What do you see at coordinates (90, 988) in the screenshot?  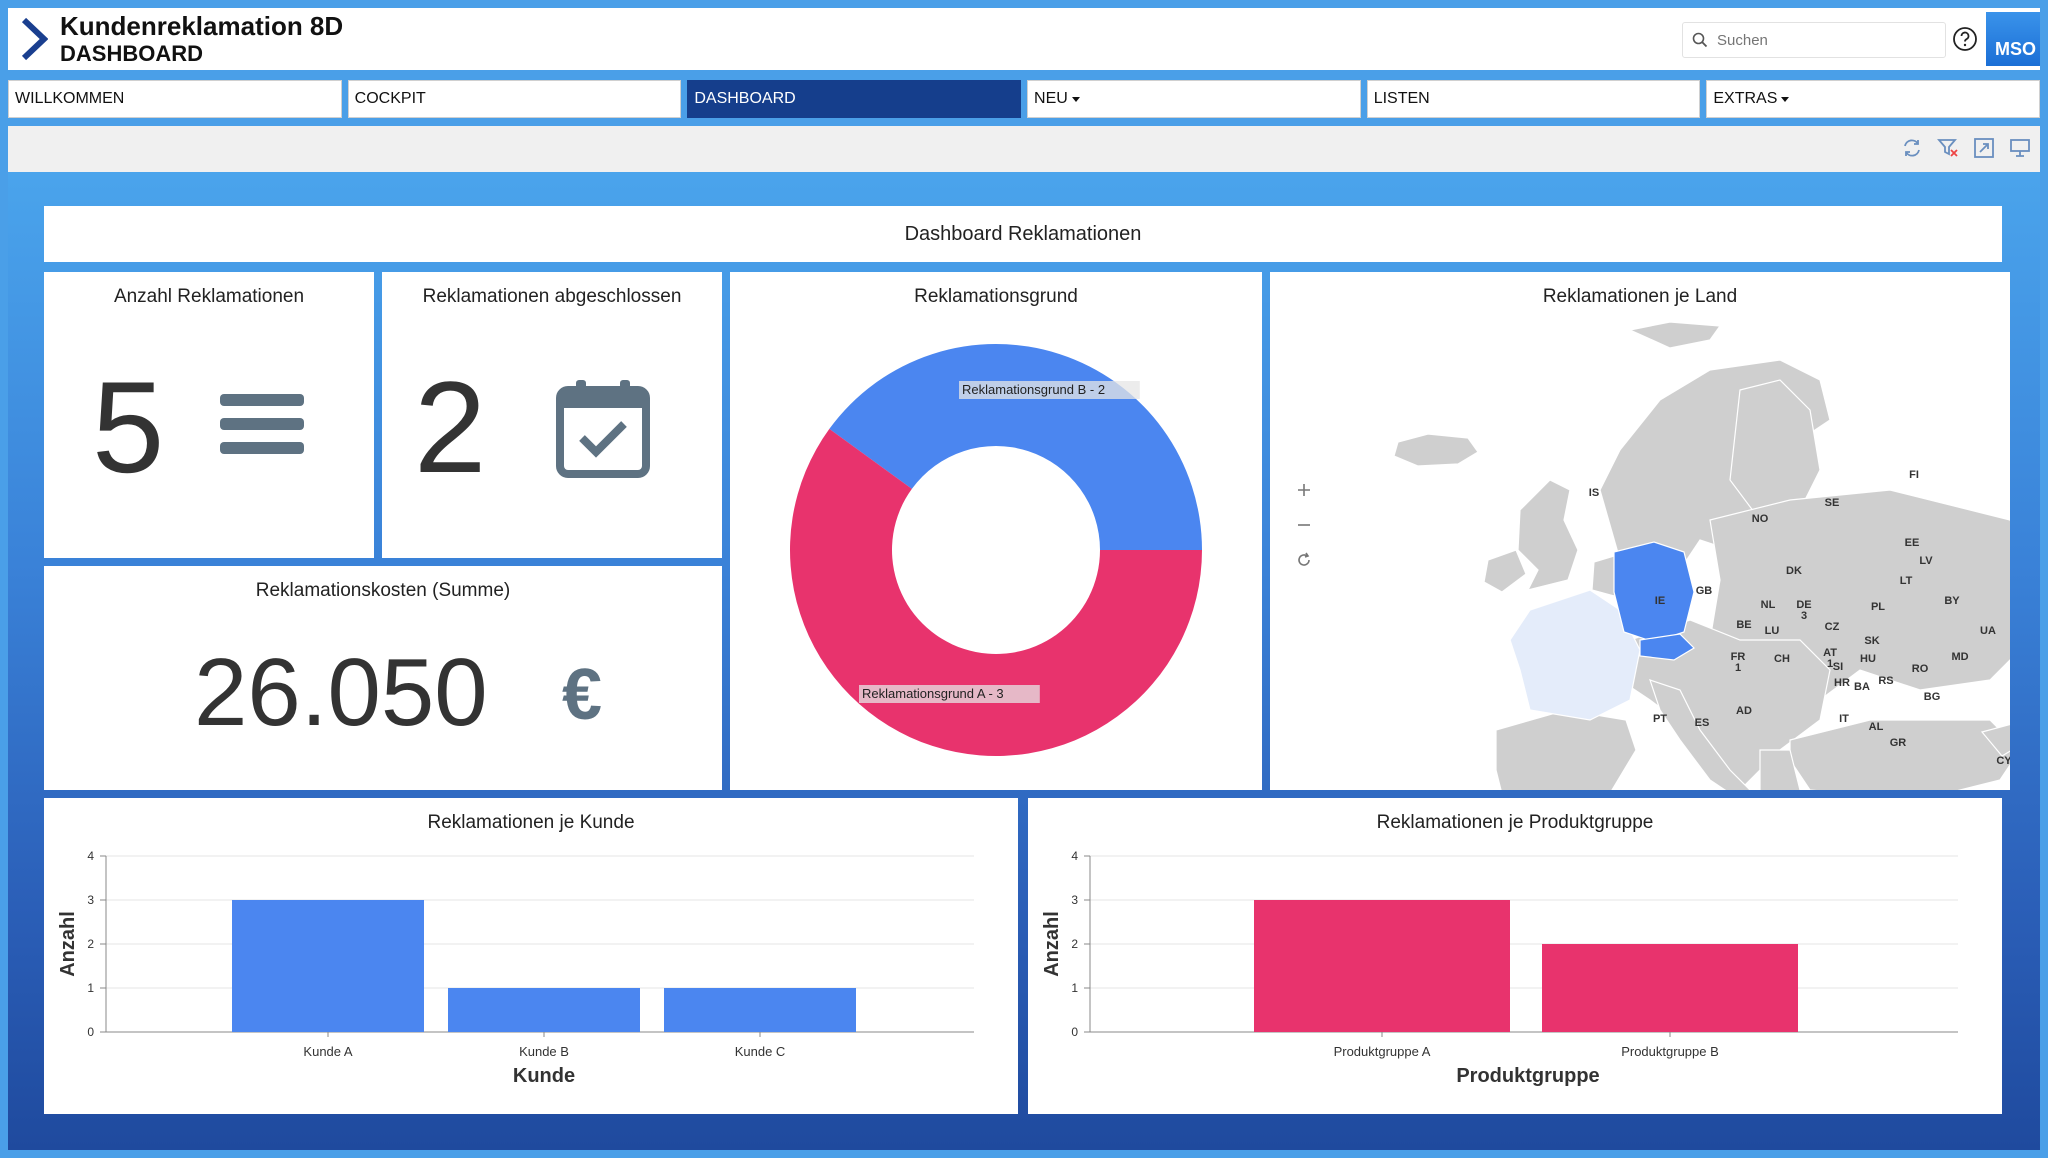 I see `y-tick-label: 1` at bounding box center [90, 988].